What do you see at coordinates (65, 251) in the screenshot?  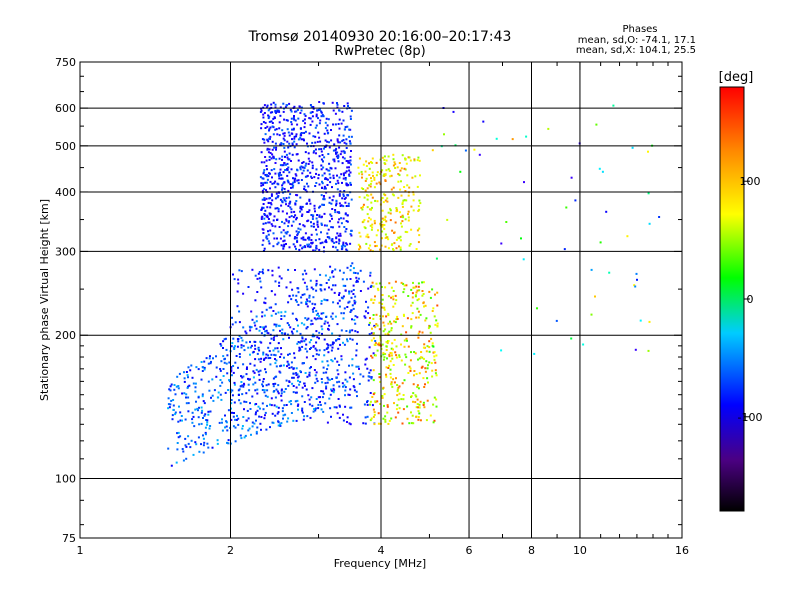 I see `y-tick-label: 300` at bounding box center [65, 251].